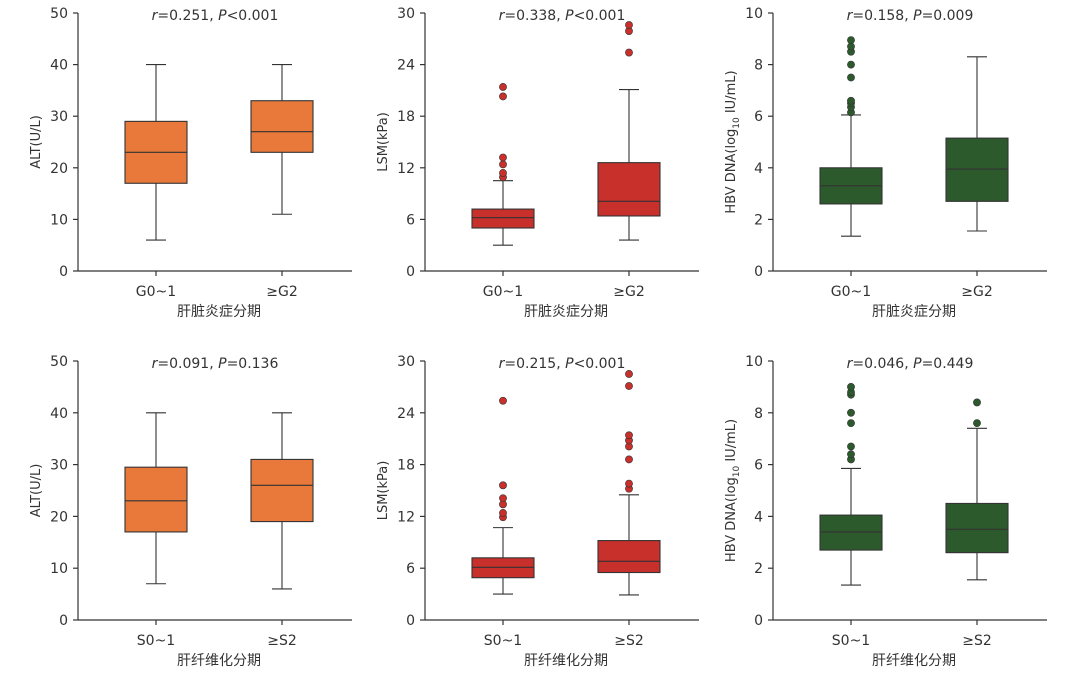 This screenshot has width=1080, height=677. I want to click on panel-1-y-tick-label: 20, so click(59, 169).